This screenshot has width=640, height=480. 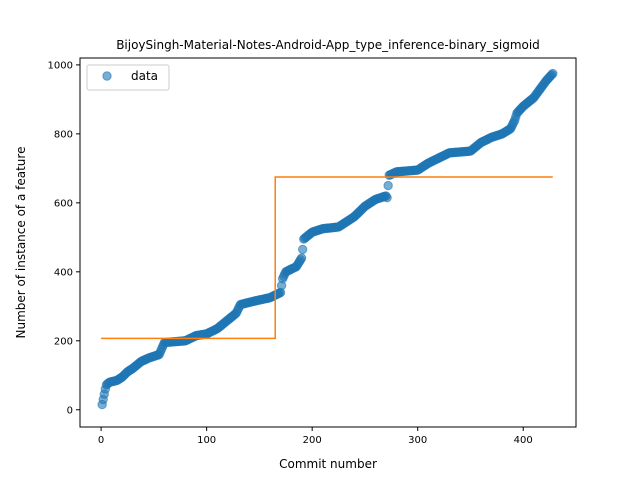 What do you see at coordinates (63, 341) in the screenshot?
I see `y-tick-label: 200` at bounding box center [63, 341].